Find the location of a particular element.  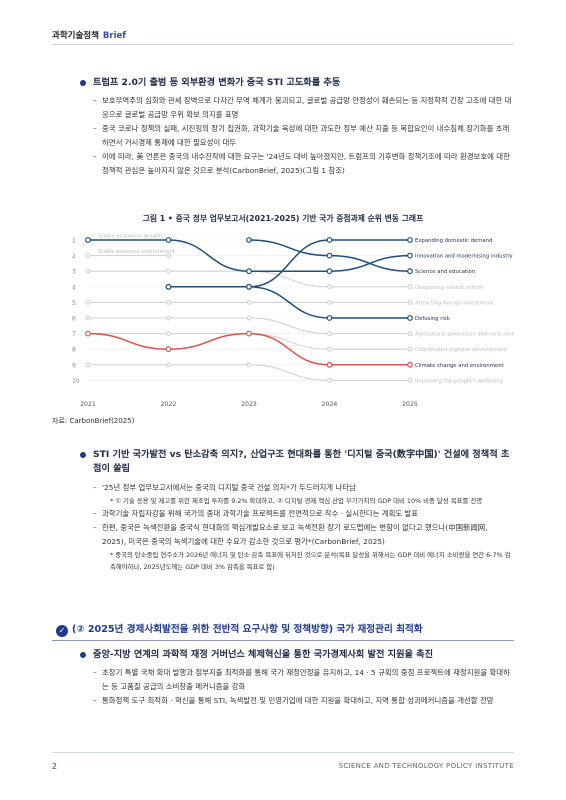

series-label: Defusing risk is located at coordinates (433, 319).